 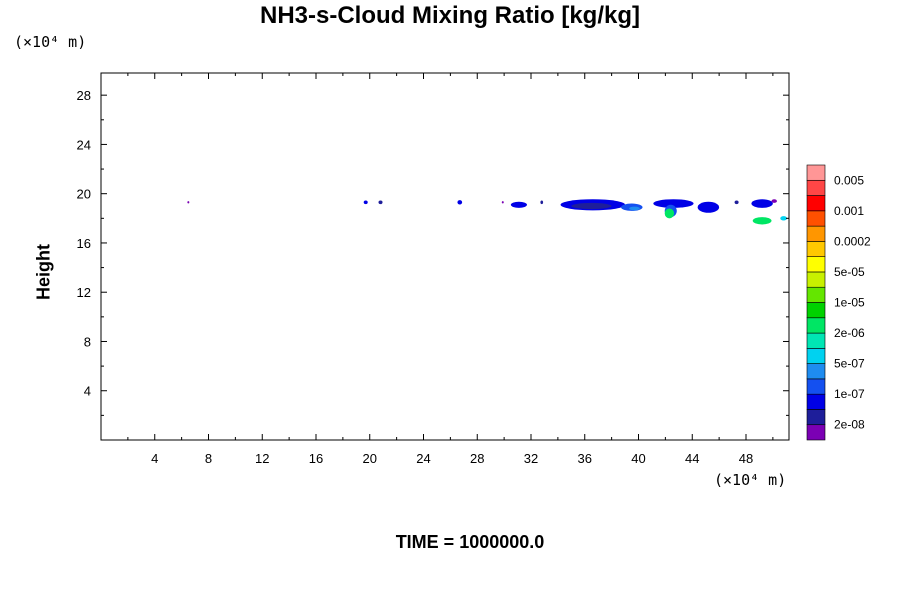 What do you see at coordinates (423, 458) in the screenshot?
I see `x-tick-label-24: 24` at bounding box center [423, 458].